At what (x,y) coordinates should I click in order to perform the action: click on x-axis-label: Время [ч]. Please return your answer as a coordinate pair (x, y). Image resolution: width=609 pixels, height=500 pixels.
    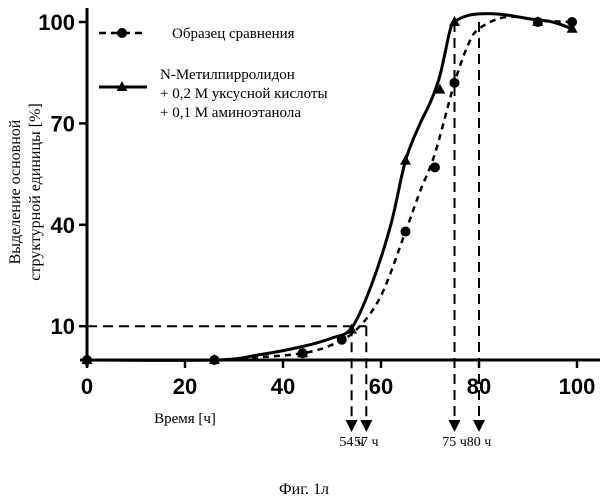
    Looking at the image, I should click on (185, 419).